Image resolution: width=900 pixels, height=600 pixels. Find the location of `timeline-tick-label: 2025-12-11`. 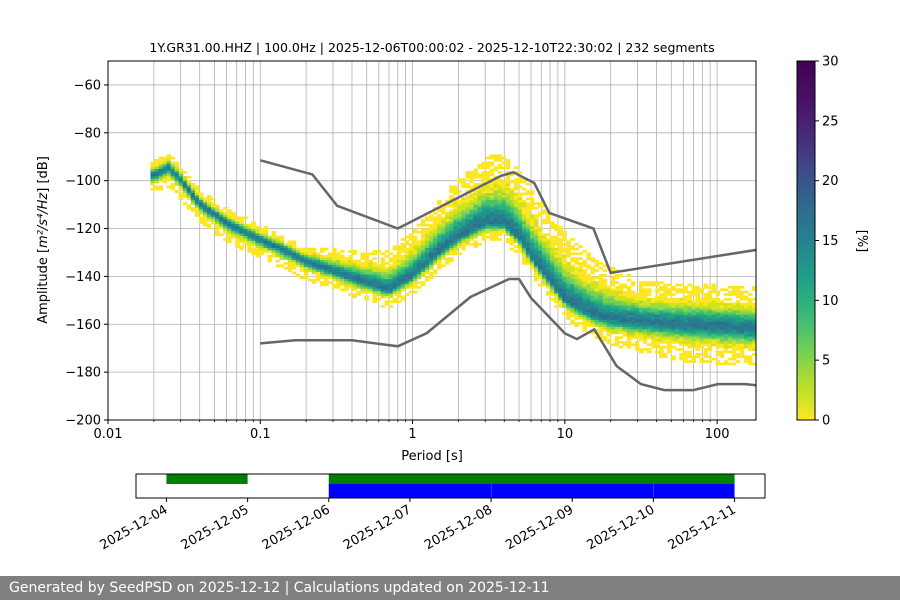

timeline-tick-label: 2025-12-11 is located at coordinates (702, 527).